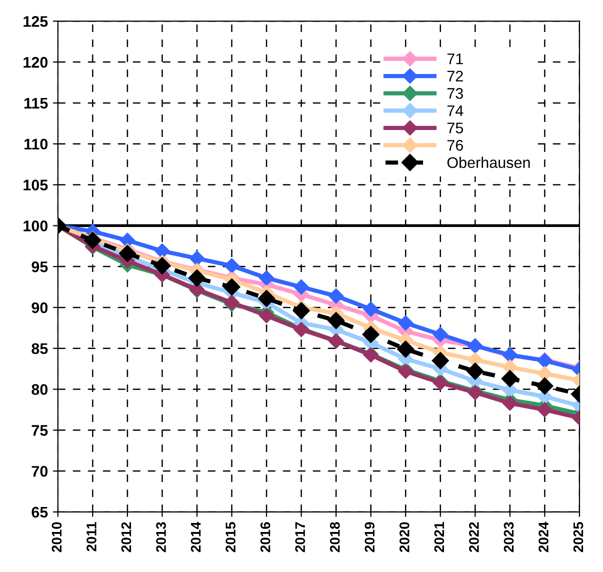 This screenshot has width=603, height=572. I want to click on x-tick-label: 2021, so click(439, 537).